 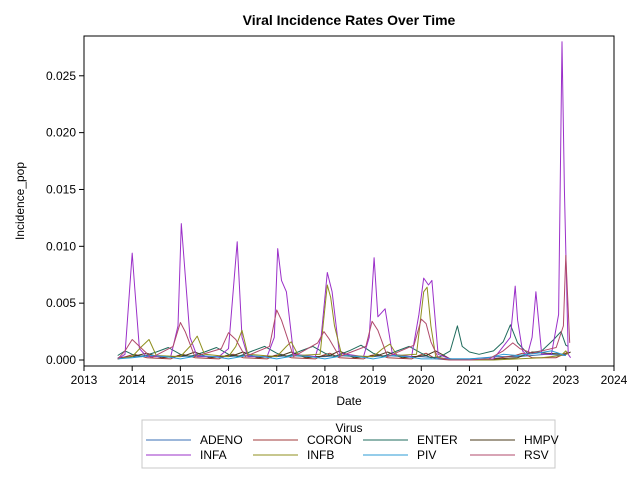 I want to click on legend-box, so click(x=348, y=444).